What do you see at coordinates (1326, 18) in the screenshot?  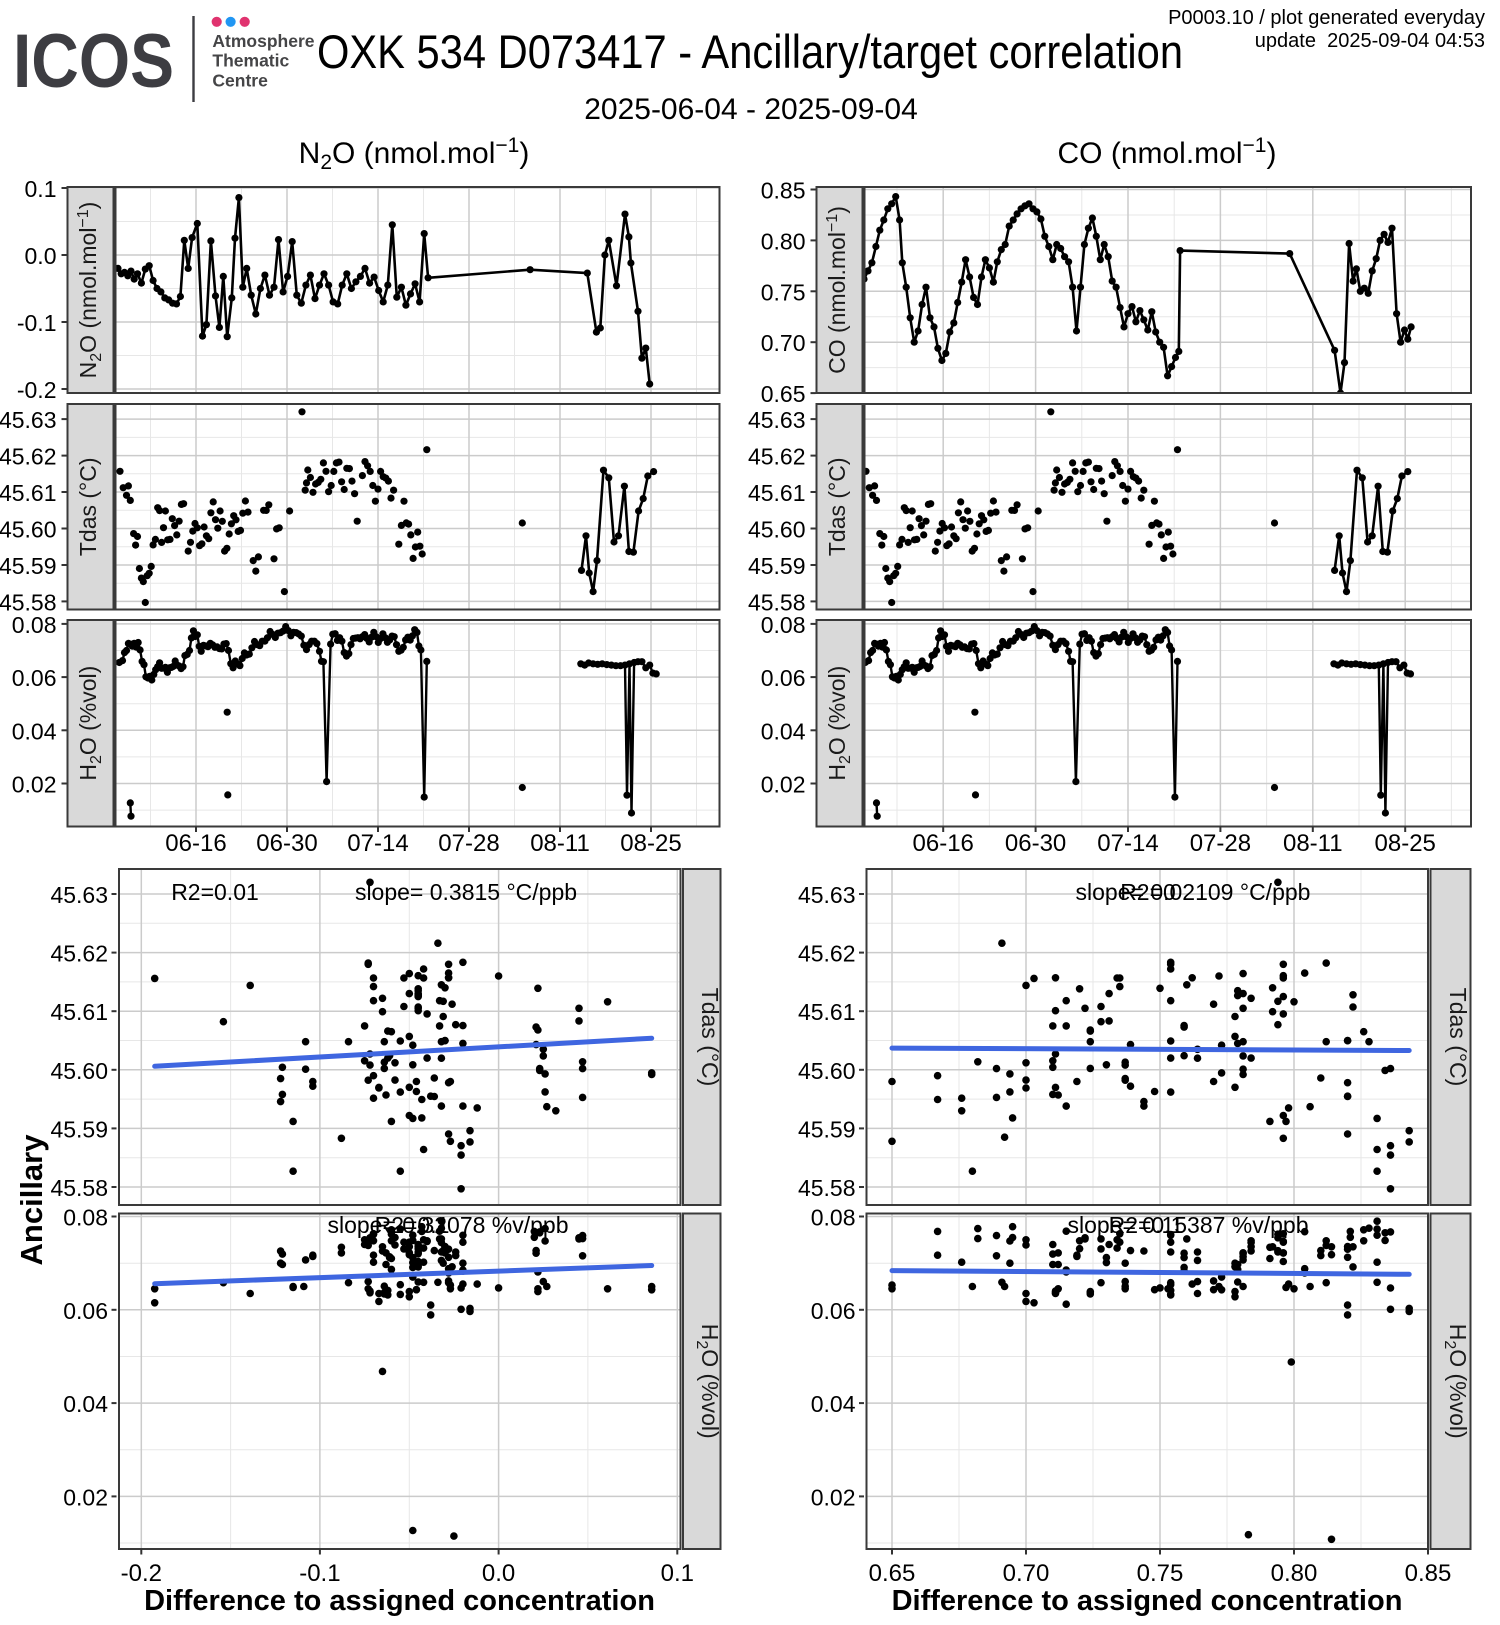 I see `svg-text:P0003.10 / plot generated ever: P0003.10 / plot generated everyday` at bounding box center [1326, 18].